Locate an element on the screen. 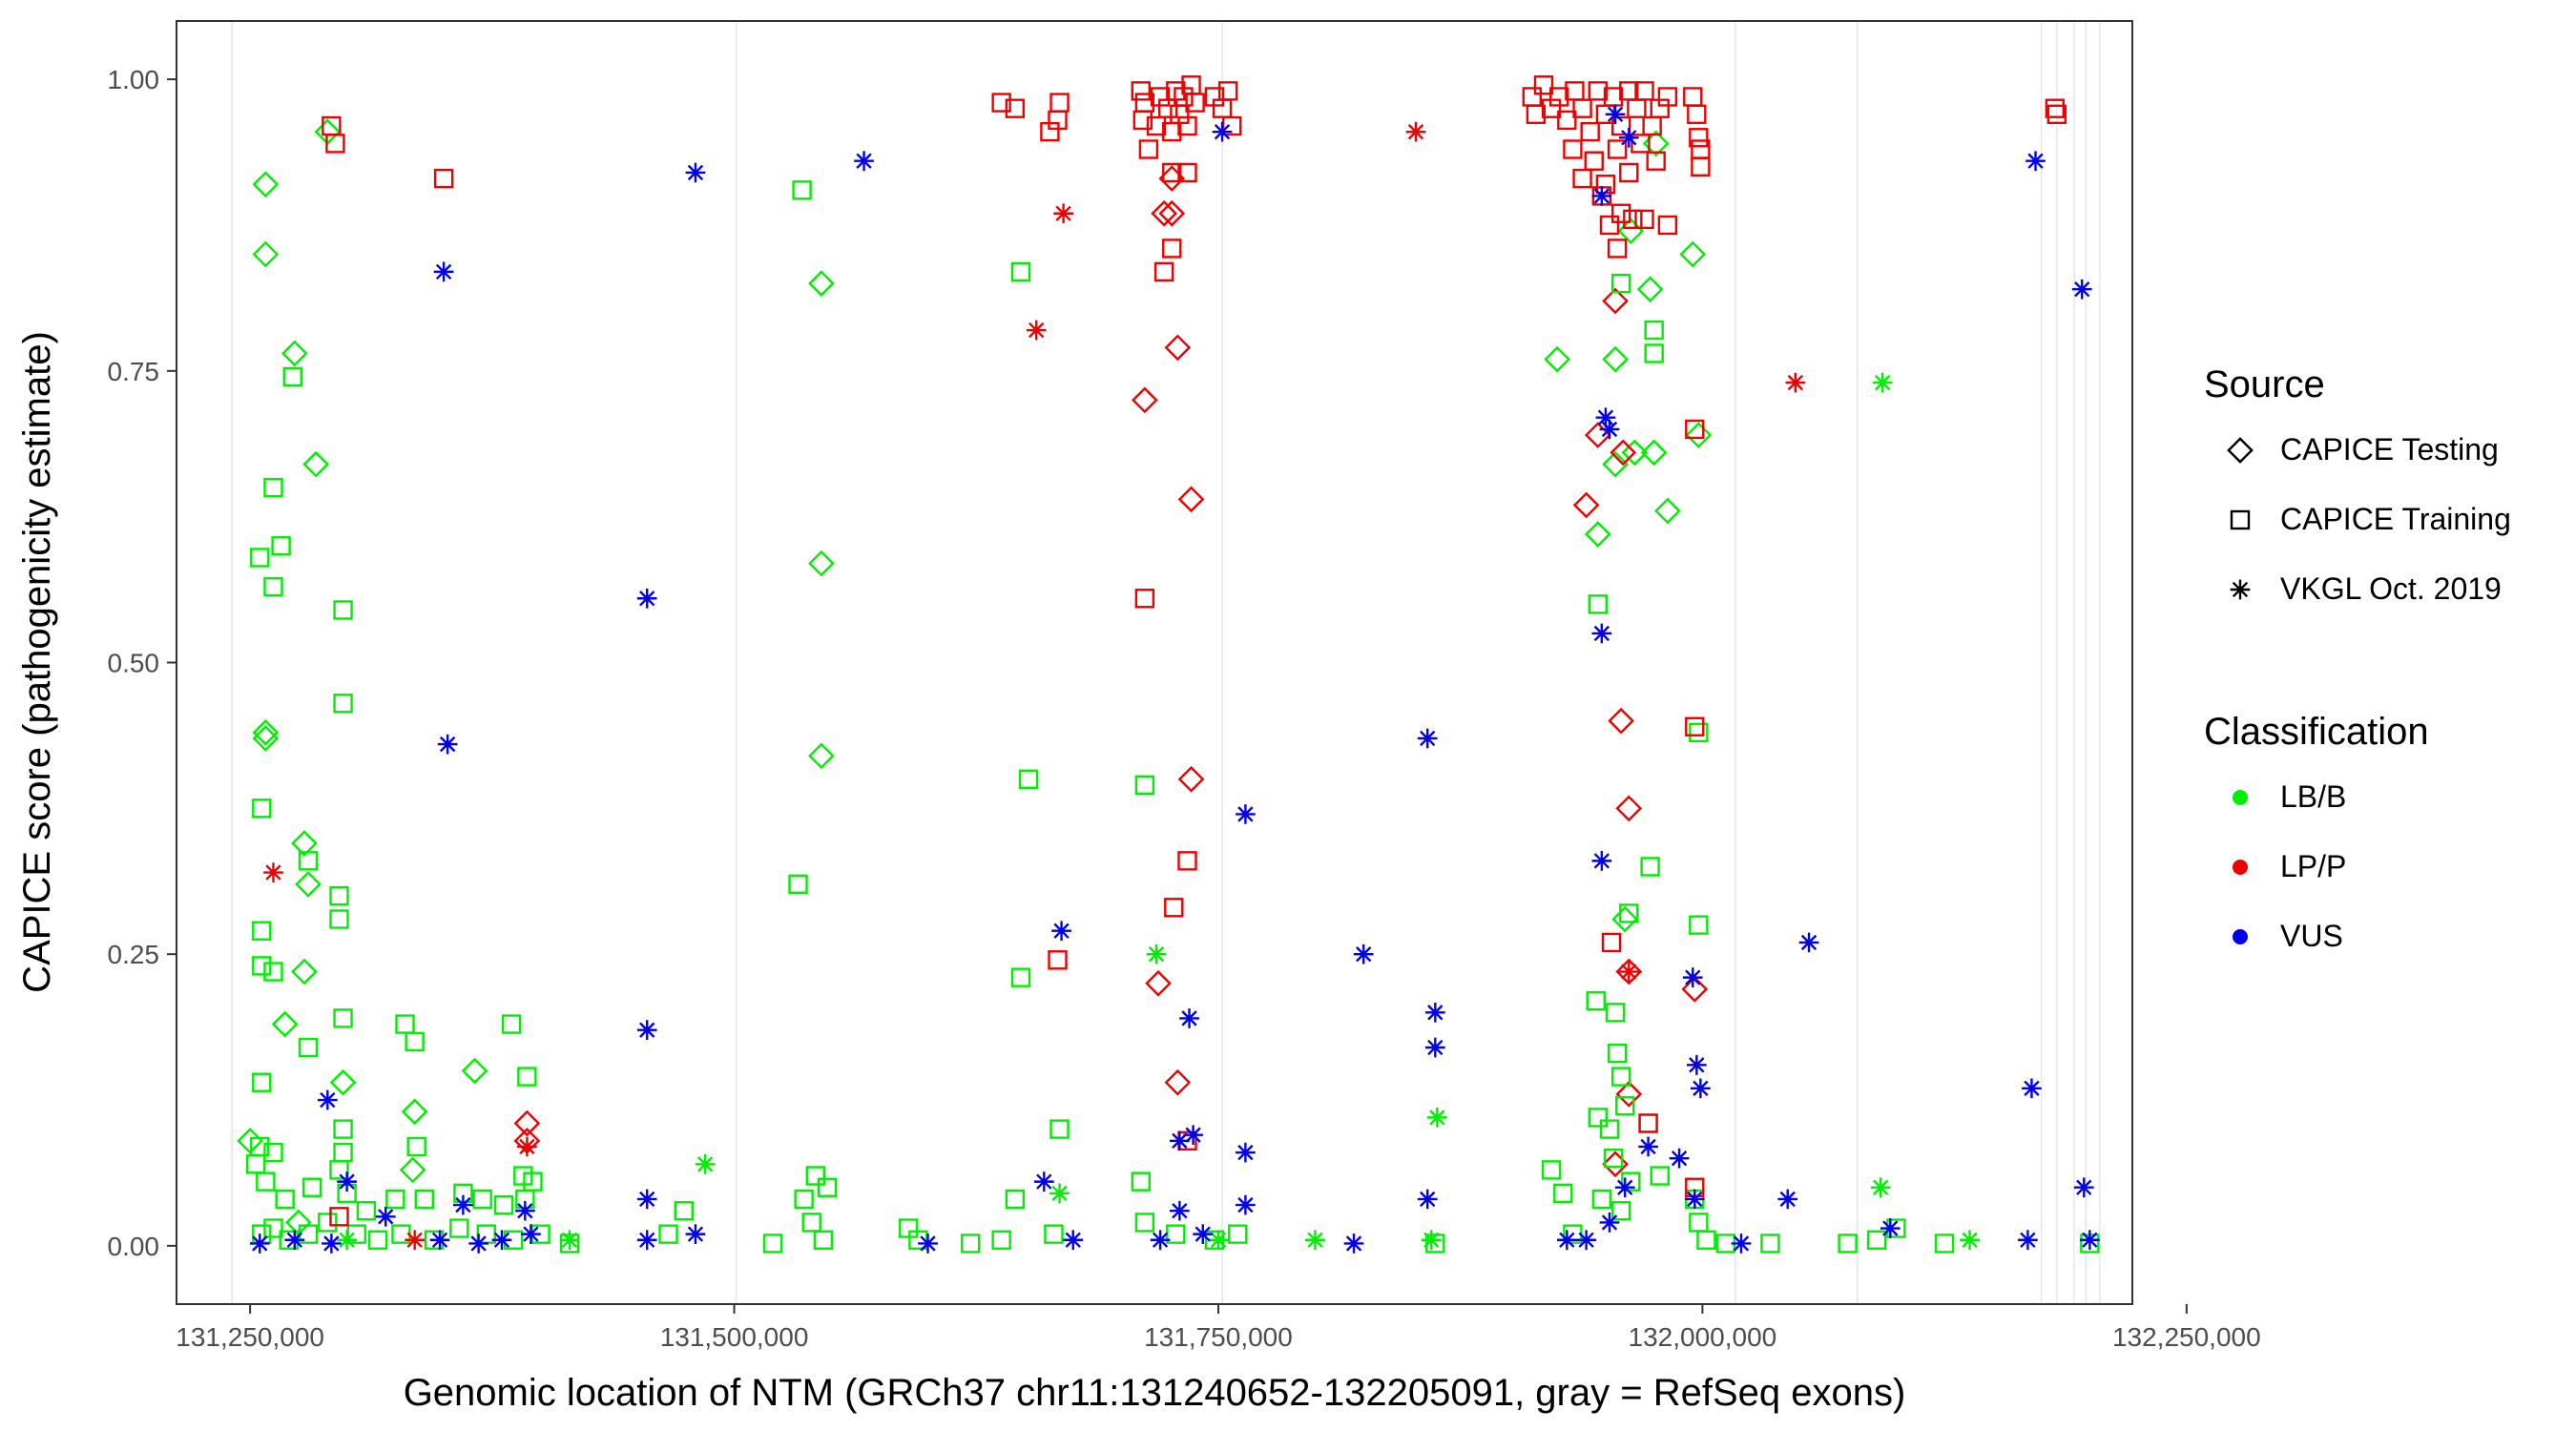 This screenshot has height=1431, width=2576. legend-source-entry-testing: CAPICE Testing is located at coordinates (2389, 449).